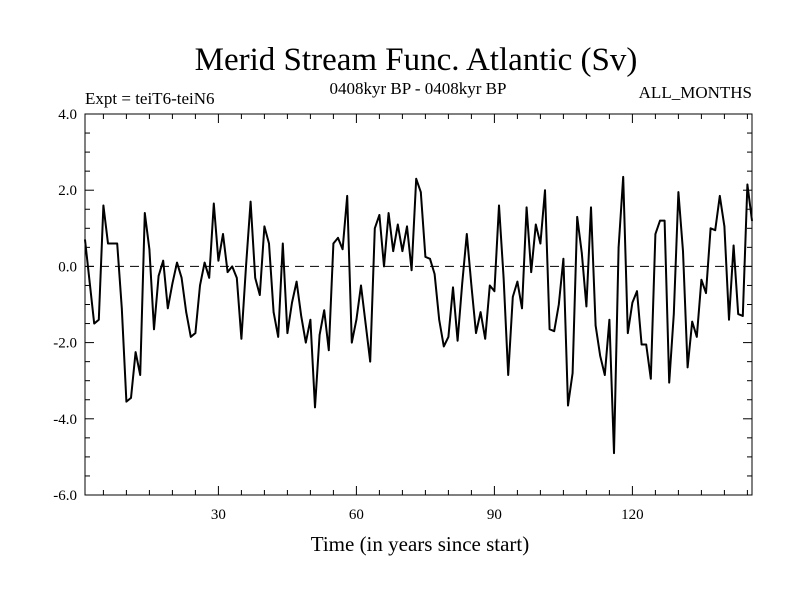  I want to click on x-axis-label: Time (in years since start), so click(420, 544).